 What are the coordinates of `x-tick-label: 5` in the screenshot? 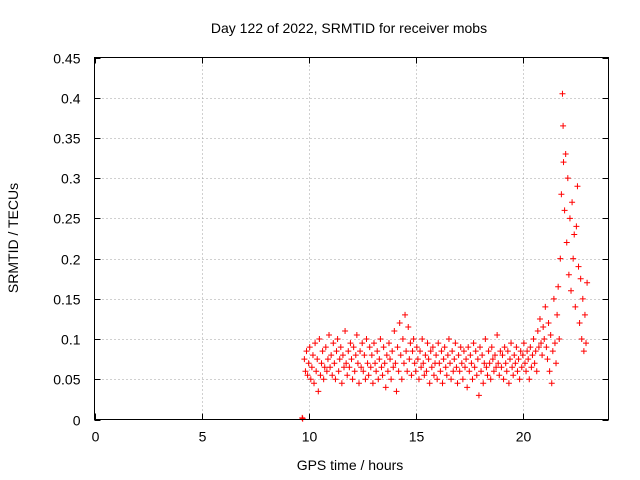 It's located at (203, 437).